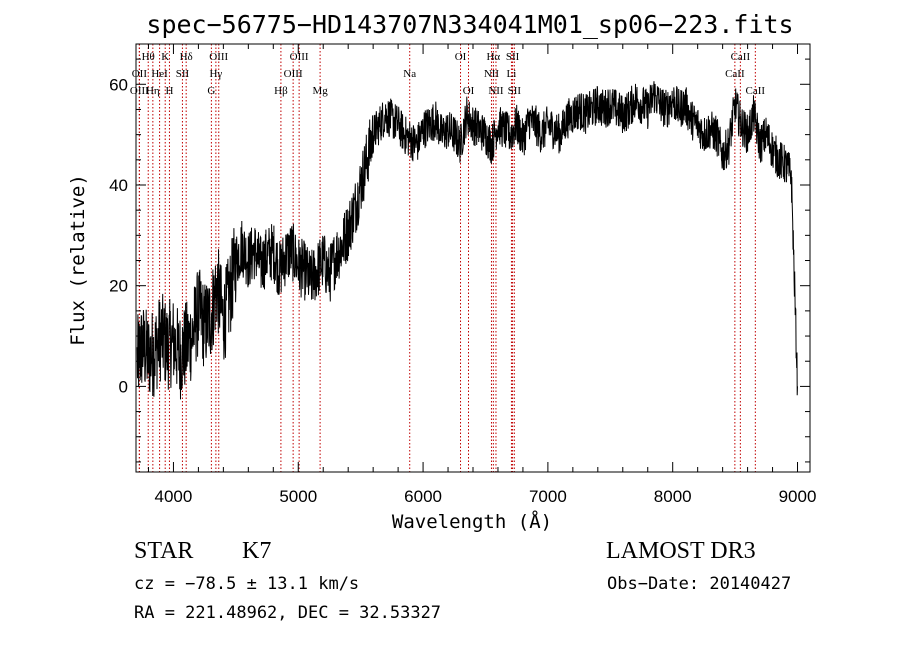 This screenshot has height=649, width=900. Describe the element at coordinates (257, 551) in the screenshot. I see `spectral-subclass: K7` at that location.